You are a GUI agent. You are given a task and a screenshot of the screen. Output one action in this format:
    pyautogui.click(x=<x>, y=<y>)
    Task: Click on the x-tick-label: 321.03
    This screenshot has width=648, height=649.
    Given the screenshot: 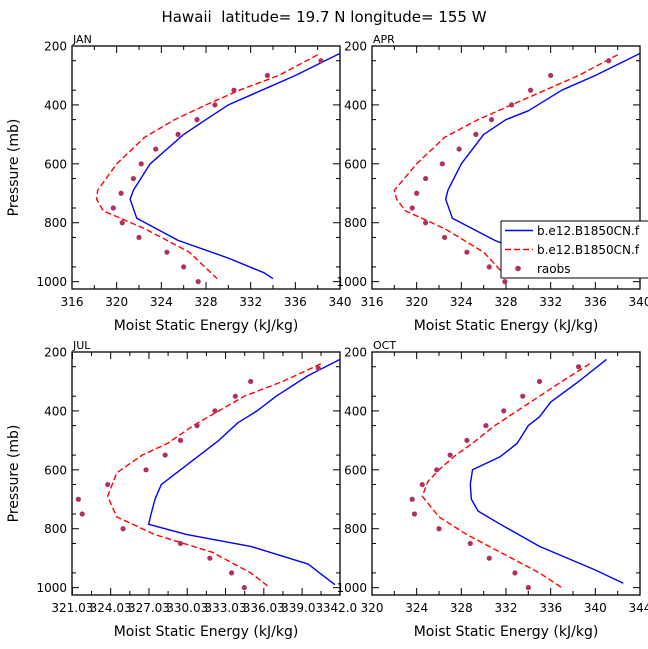 What is the action you would take?
    pyautogui.click(x=72, y=608)
    